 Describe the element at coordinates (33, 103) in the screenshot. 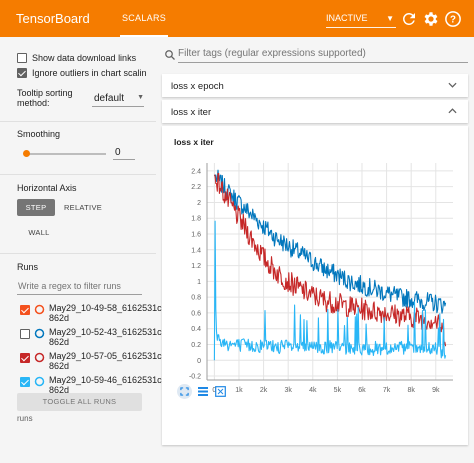

I see `tooltip-sorting-label-2: method:` at that location.